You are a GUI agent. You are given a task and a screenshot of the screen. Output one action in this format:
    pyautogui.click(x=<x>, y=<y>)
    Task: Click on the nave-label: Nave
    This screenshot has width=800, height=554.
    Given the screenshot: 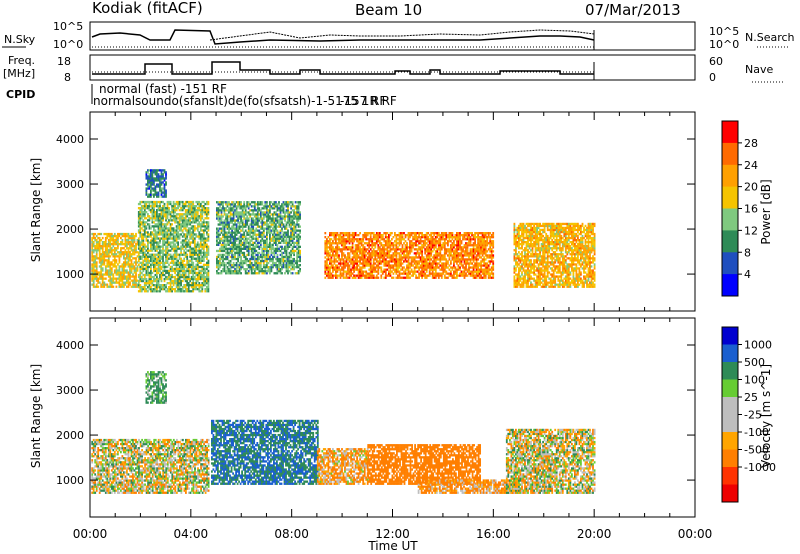 What is the action you would take?
    pyautogui.click(x=759, y=69)
    